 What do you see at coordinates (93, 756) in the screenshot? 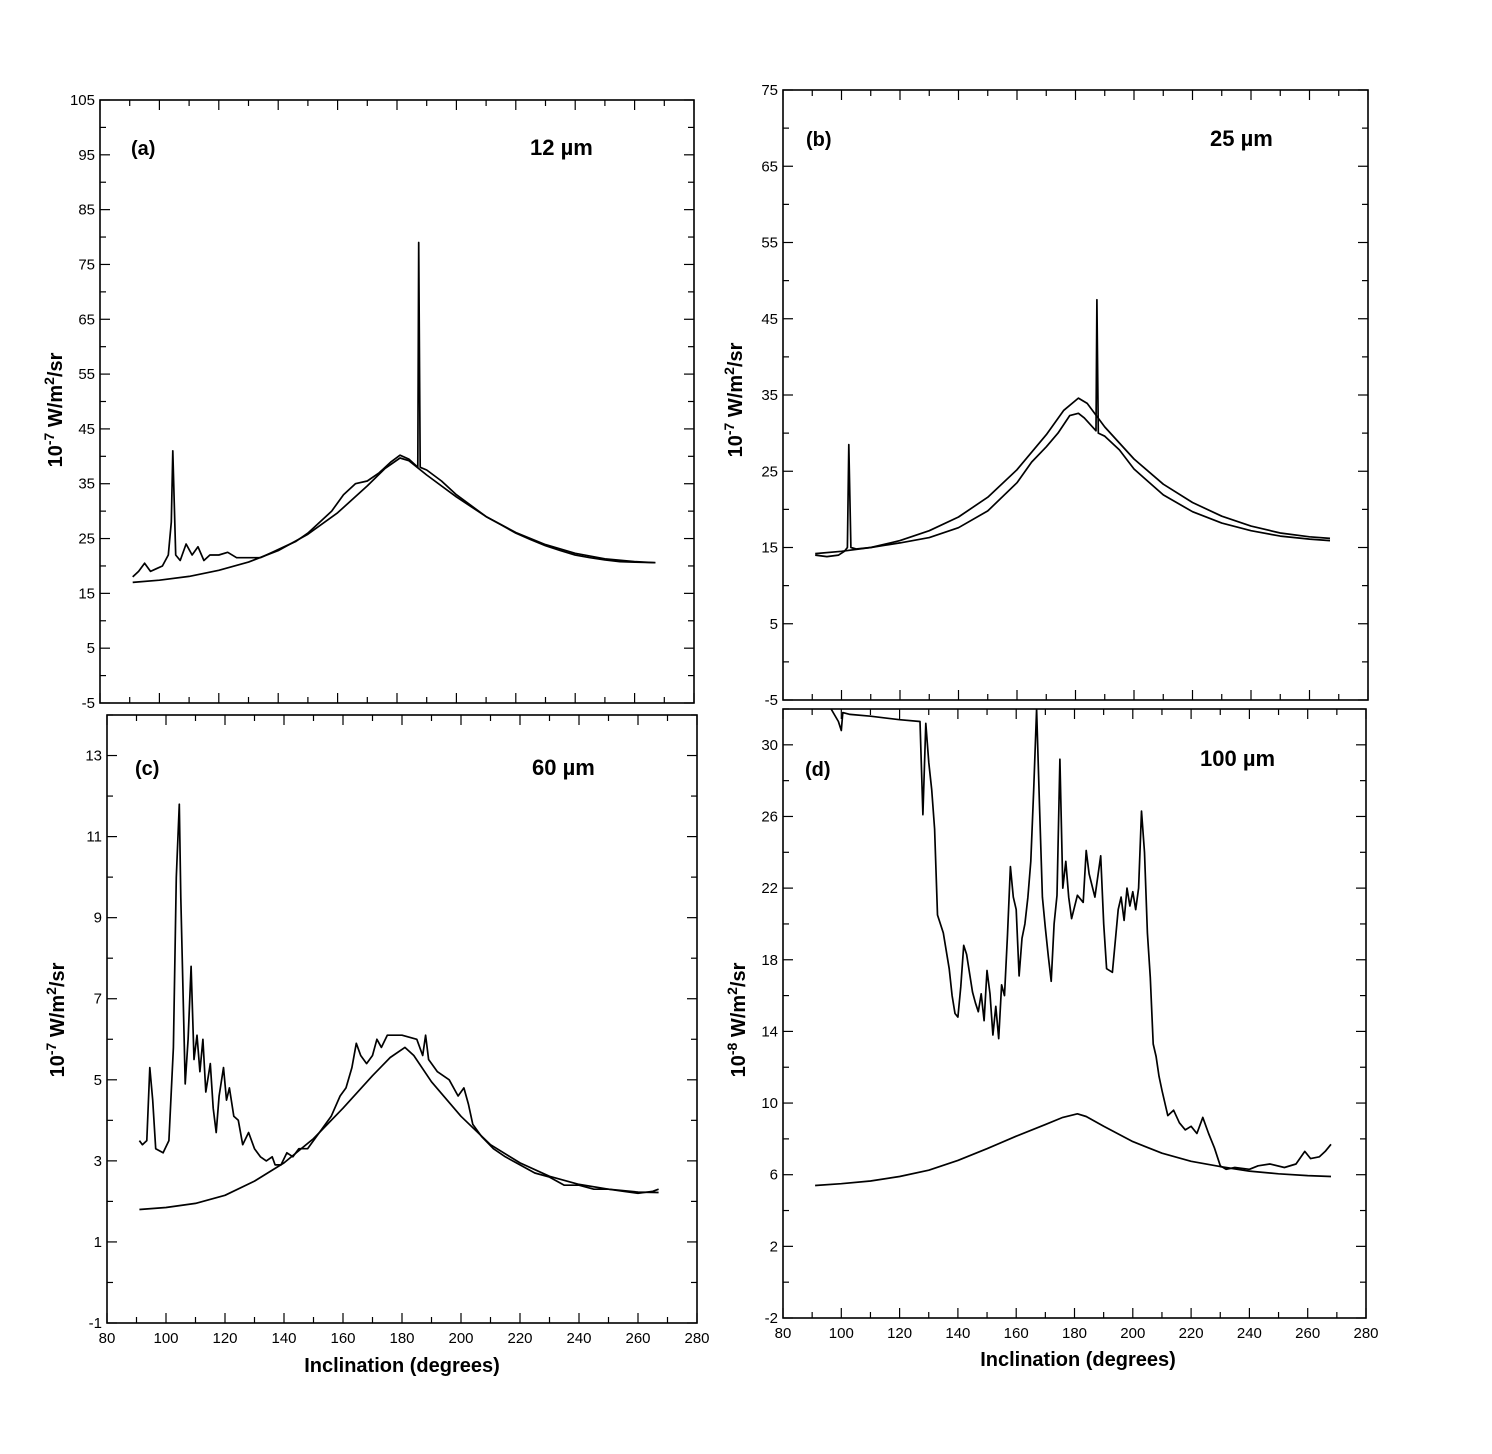
I see `y-tick-label: 13` at bounding box center [93, 756].